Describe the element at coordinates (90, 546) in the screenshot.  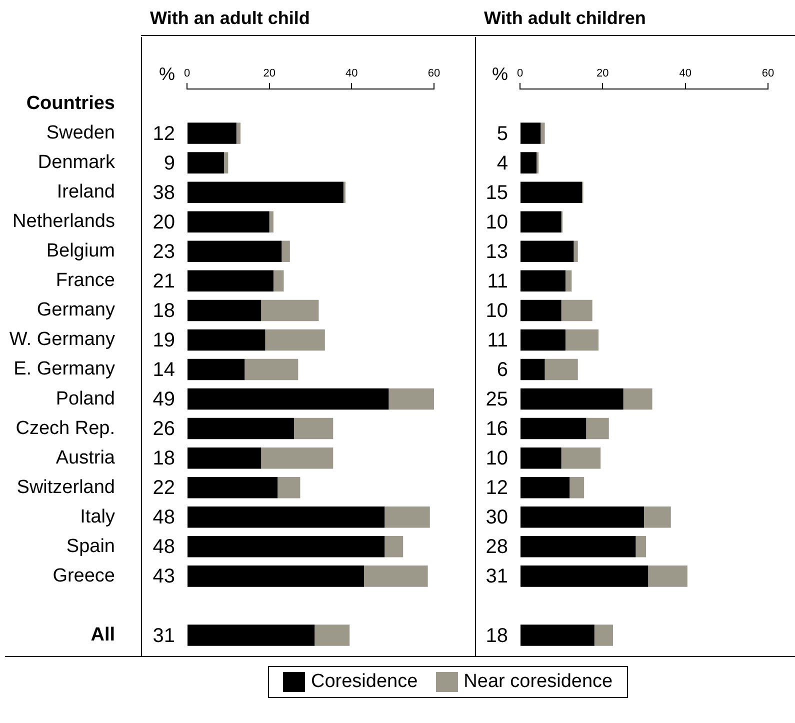
I see `y-tick-label: Spain` at that location.